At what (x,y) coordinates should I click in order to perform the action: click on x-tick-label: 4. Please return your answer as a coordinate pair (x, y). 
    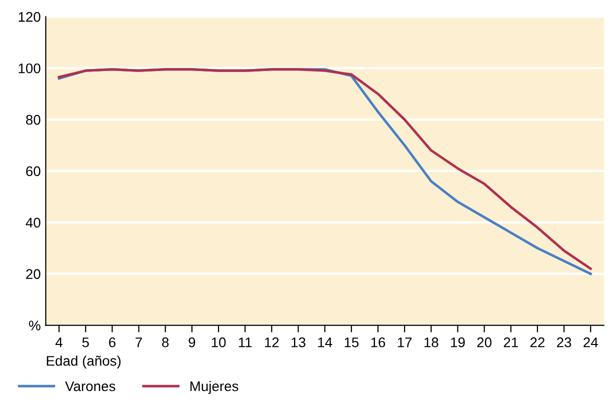
    Looking at the image, I should click on (58, 343).